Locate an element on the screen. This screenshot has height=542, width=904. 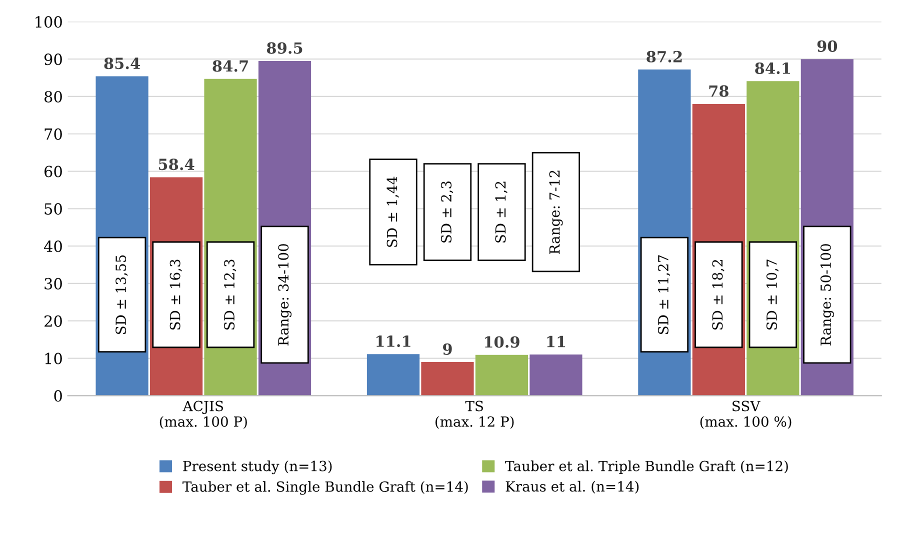
annotation: SD ± 1,2 is located at coordinates (501, 212).